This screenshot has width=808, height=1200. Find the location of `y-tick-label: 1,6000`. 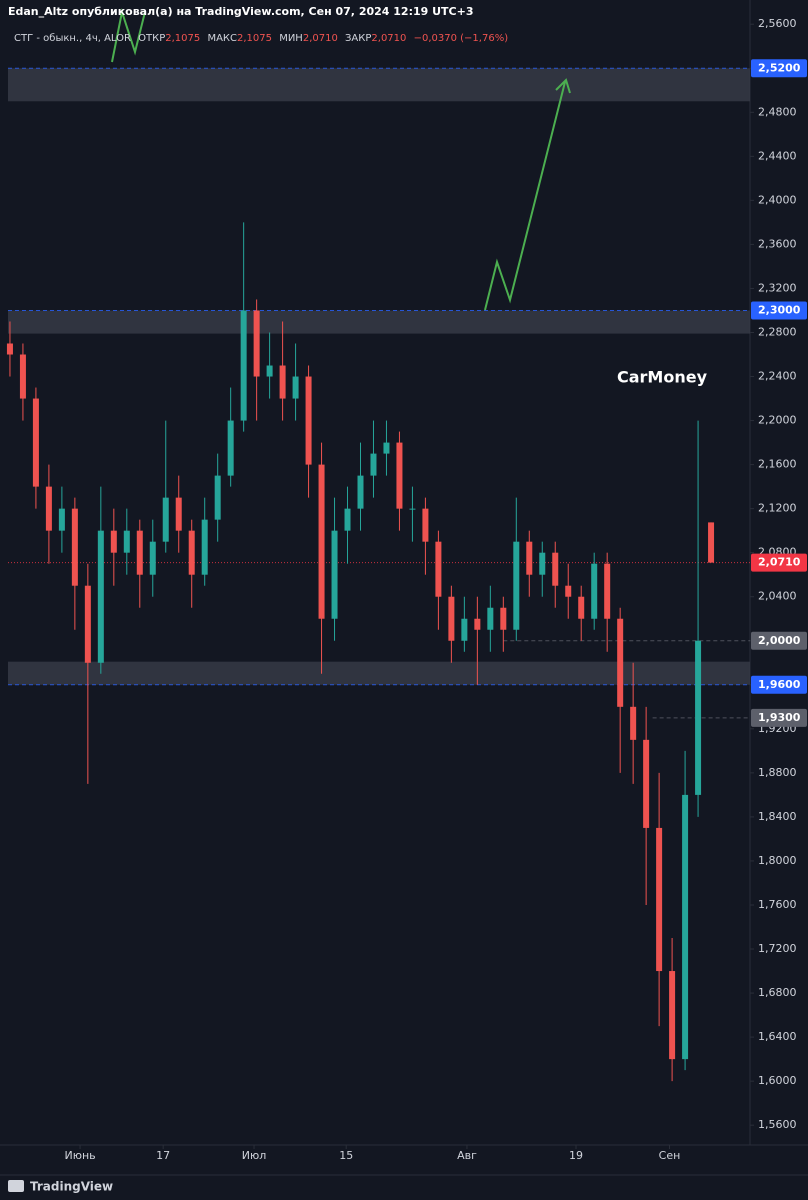

y-tick-label: 1,6000 is located at coordinates (777, 1080).